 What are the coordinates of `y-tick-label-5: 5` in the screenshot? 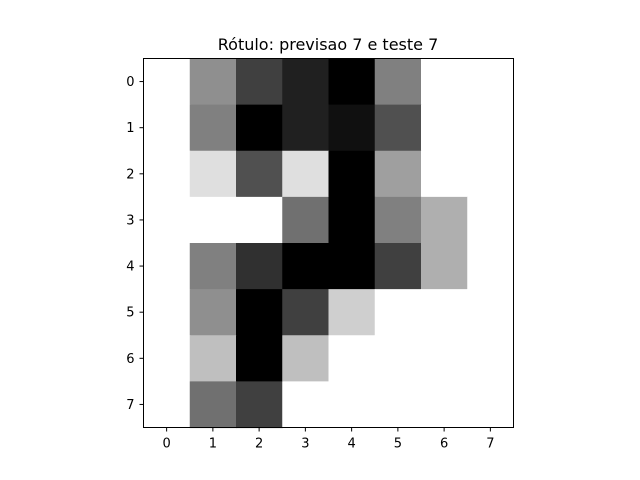 It's located at (130, 313).